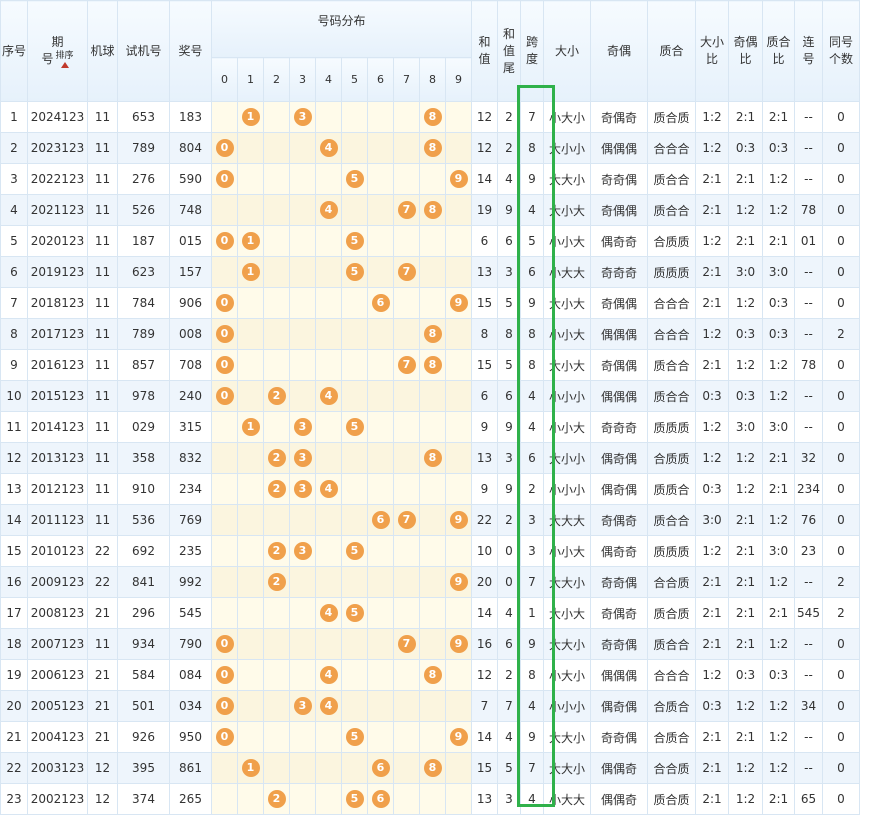  I want to click on cell-prime: 合质质, so click(671, 241).